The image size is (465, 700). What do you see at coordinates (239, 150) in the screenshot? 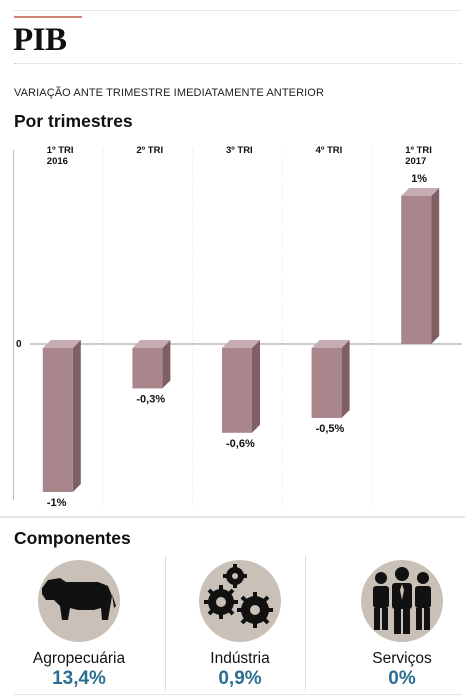
I see `category-label: 3º TRI` at bounding box center [239, 150].